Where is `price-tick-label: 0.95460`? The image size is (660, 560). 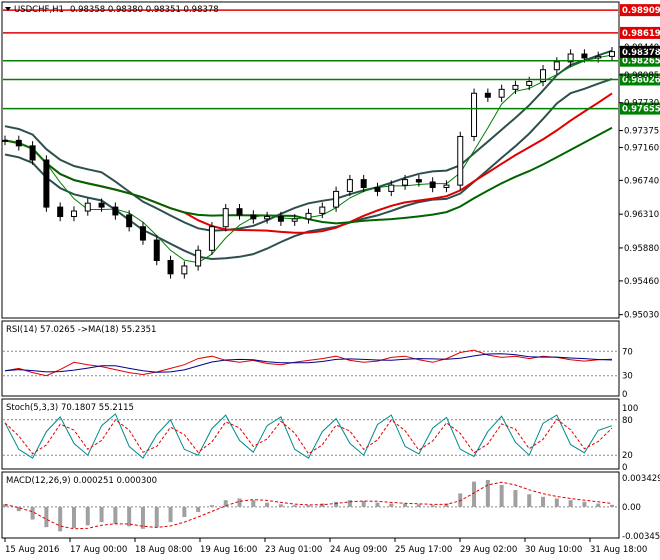
price-tick-label: 0.95460 is located at coordinates (641, 282).